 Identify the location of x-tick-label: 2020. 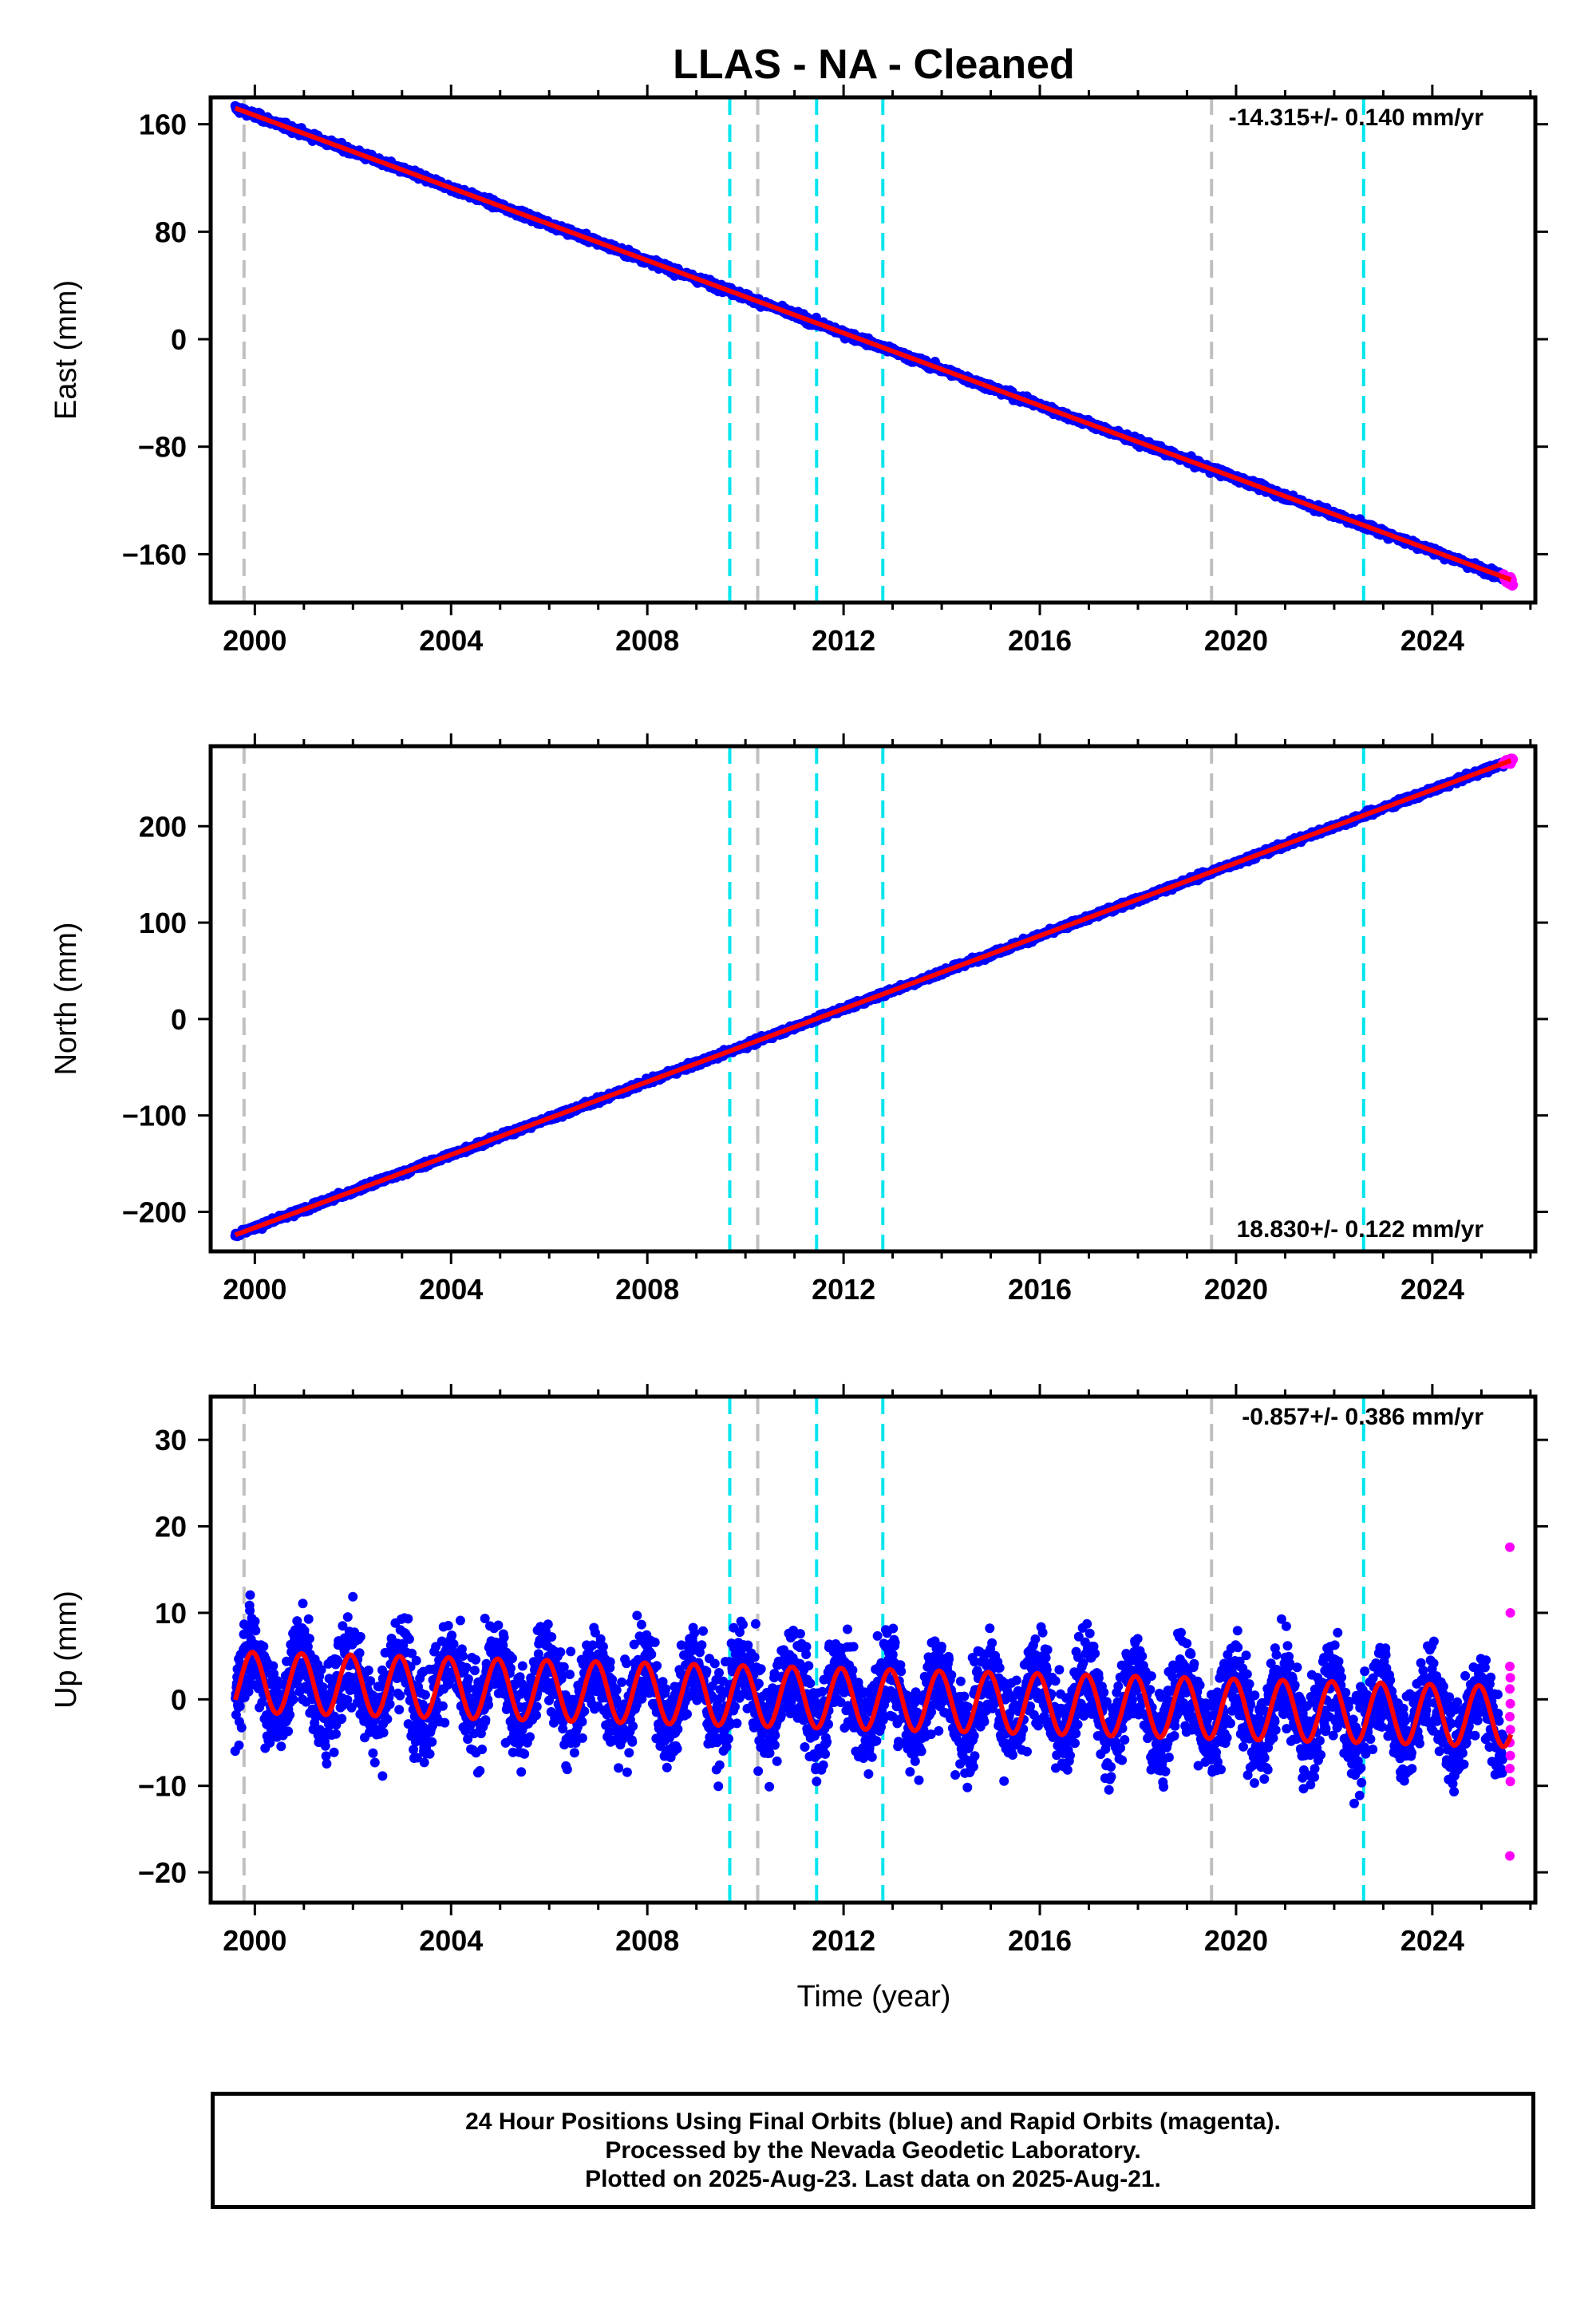
(1236, 640).